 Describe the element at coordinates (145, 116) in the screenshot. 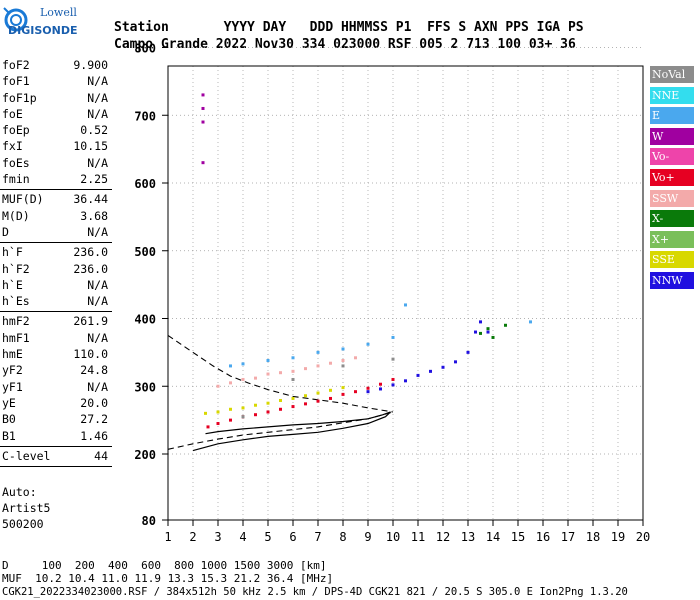

I see `y-tick-label: 700` at that location.